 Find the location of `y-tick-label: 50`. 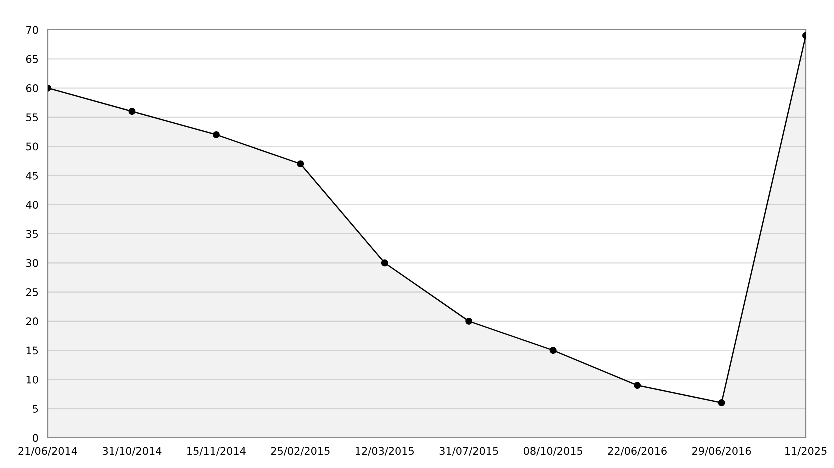

y-tick-label: 50 is located at coordinates (32, 146).